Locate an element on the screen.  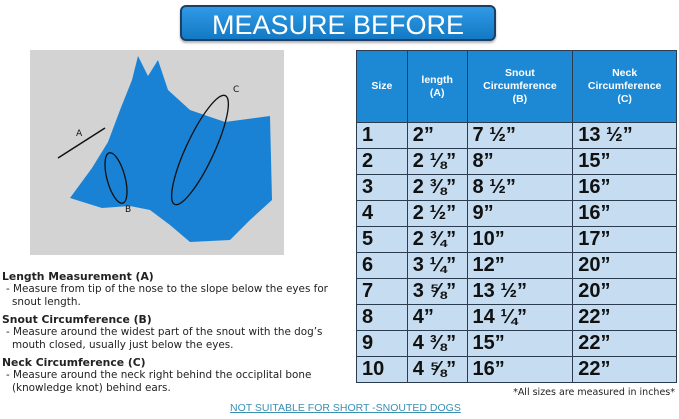
table-cell: 2 ¾” is located at coordinates (437, 239).